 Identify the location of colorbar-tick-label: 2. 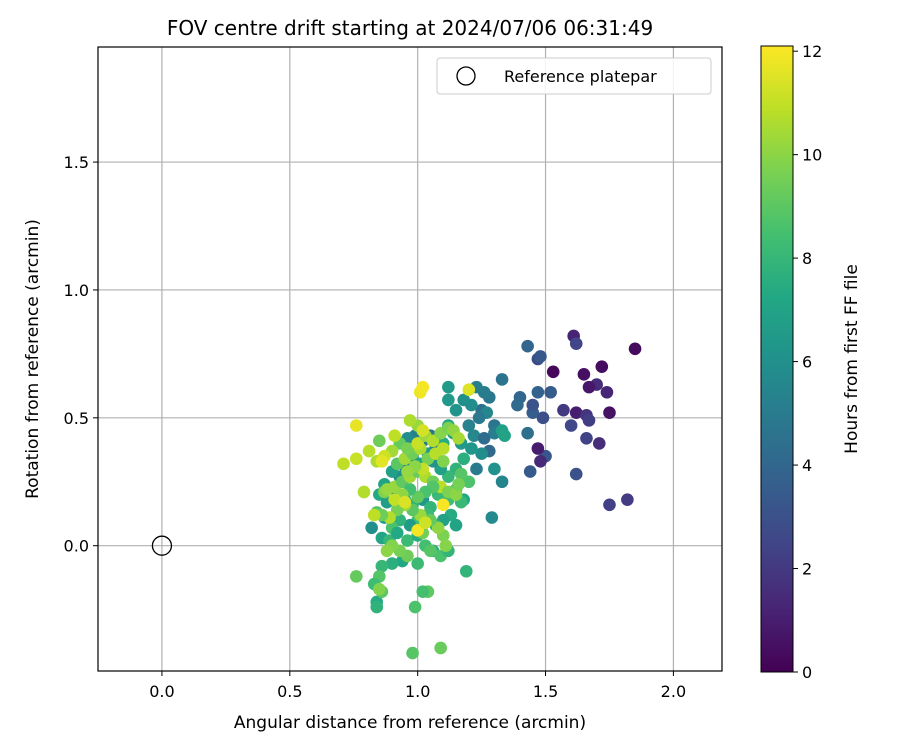
(807, 569).